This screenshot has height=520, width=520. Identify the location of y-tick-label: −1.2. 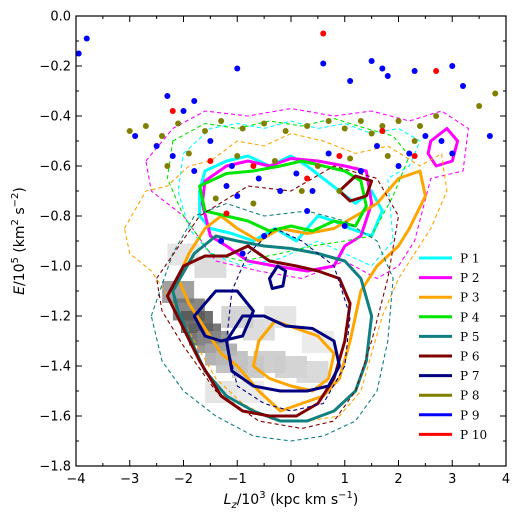
(55, 317).